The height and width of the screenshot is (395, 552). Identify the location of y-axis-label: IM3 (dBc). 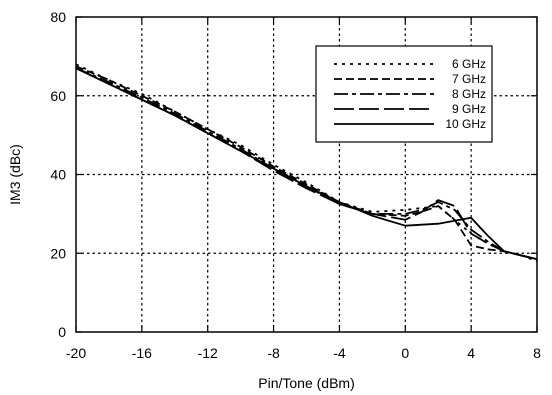
(15, 174).